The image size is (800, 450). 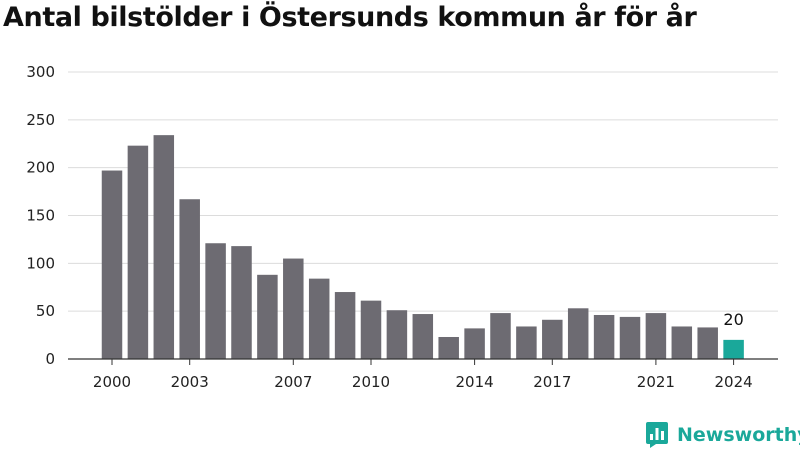 What do you see at coordinates (345, 325) in the screenshot?
I see `bar-2009` at bounding box center [345, 325].